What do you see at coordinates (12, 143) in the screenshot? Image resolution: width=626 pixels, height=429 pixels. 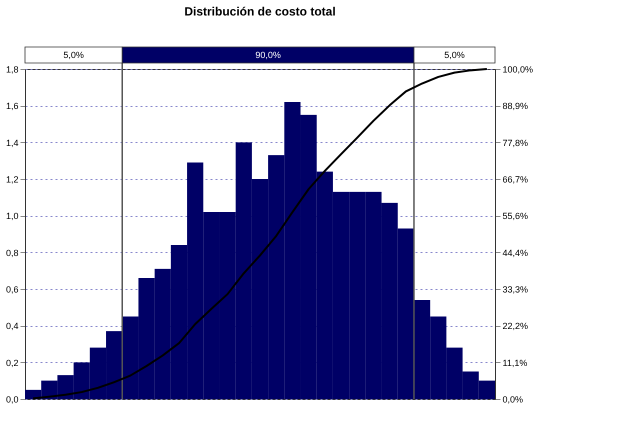 I see `y-tick-label: 1,4` at bounding box center [12, 143].